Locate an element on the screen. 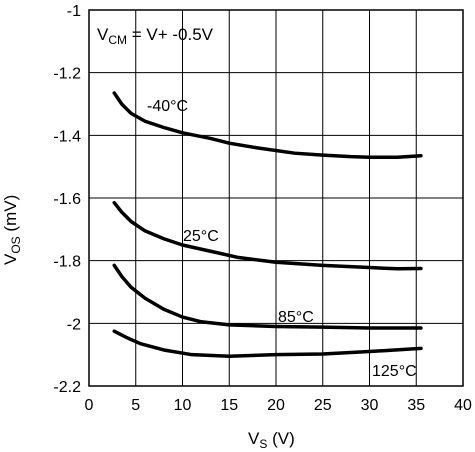 This screenshot has width=475, height=452. x-tick-label: 10 is located at coordinates (183, 405).